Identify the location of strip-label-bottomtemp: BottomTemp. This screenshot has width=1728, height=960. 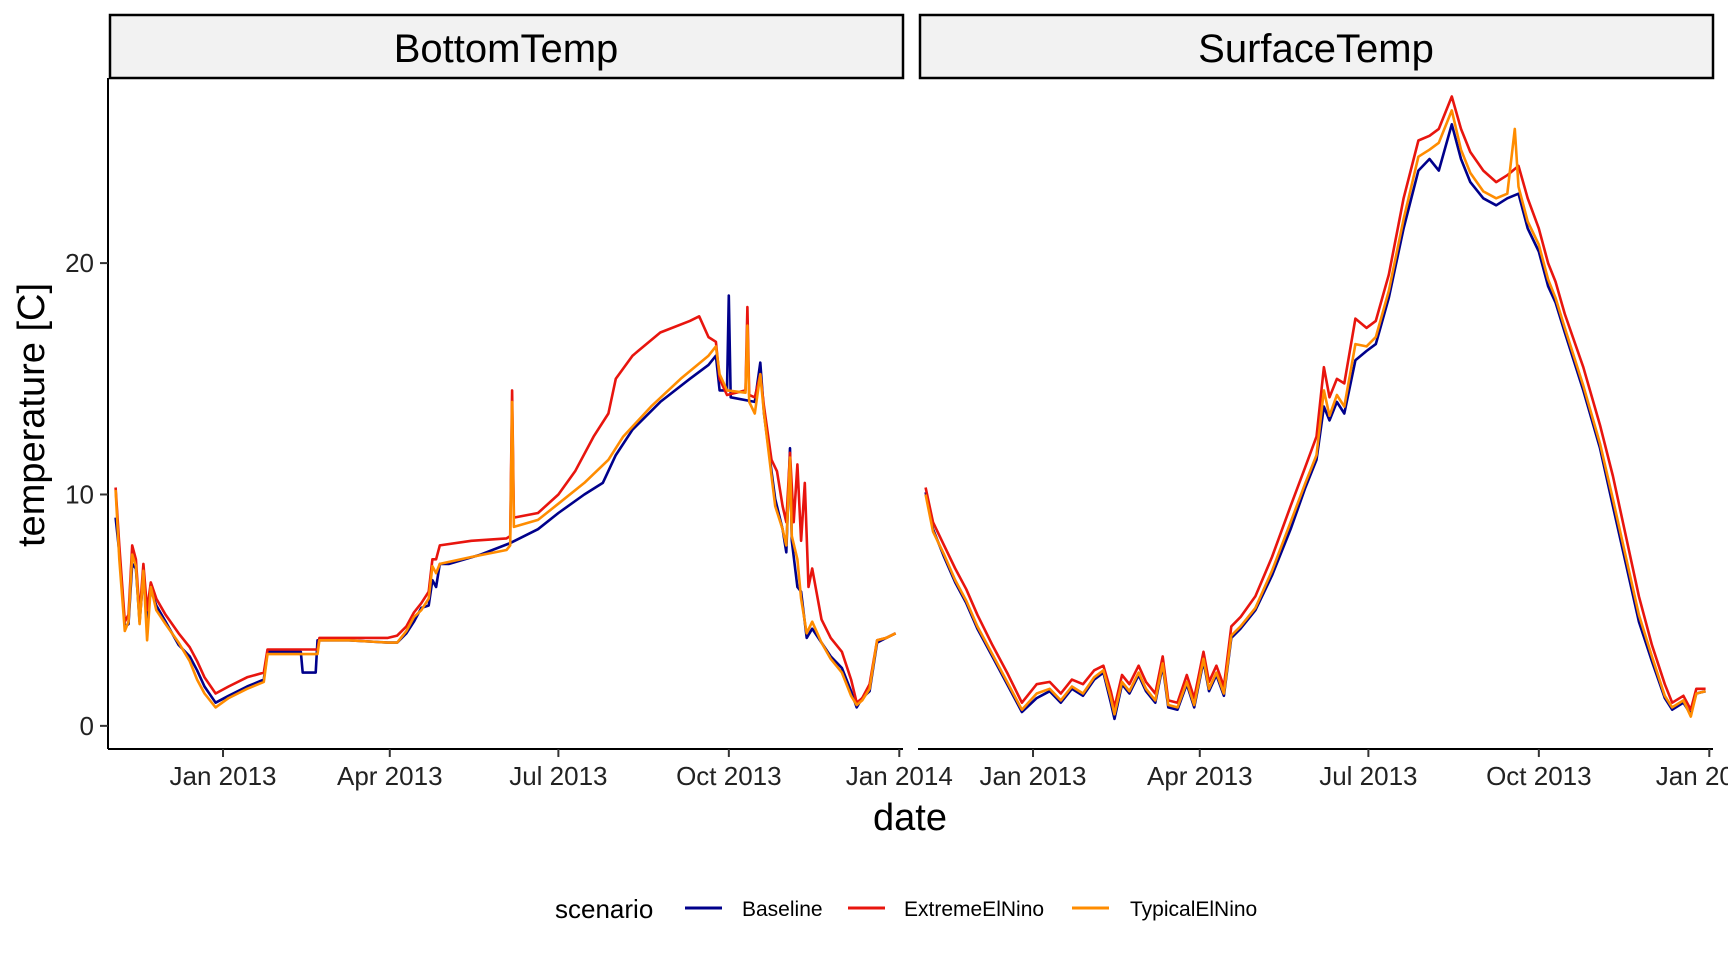
(506, 49).